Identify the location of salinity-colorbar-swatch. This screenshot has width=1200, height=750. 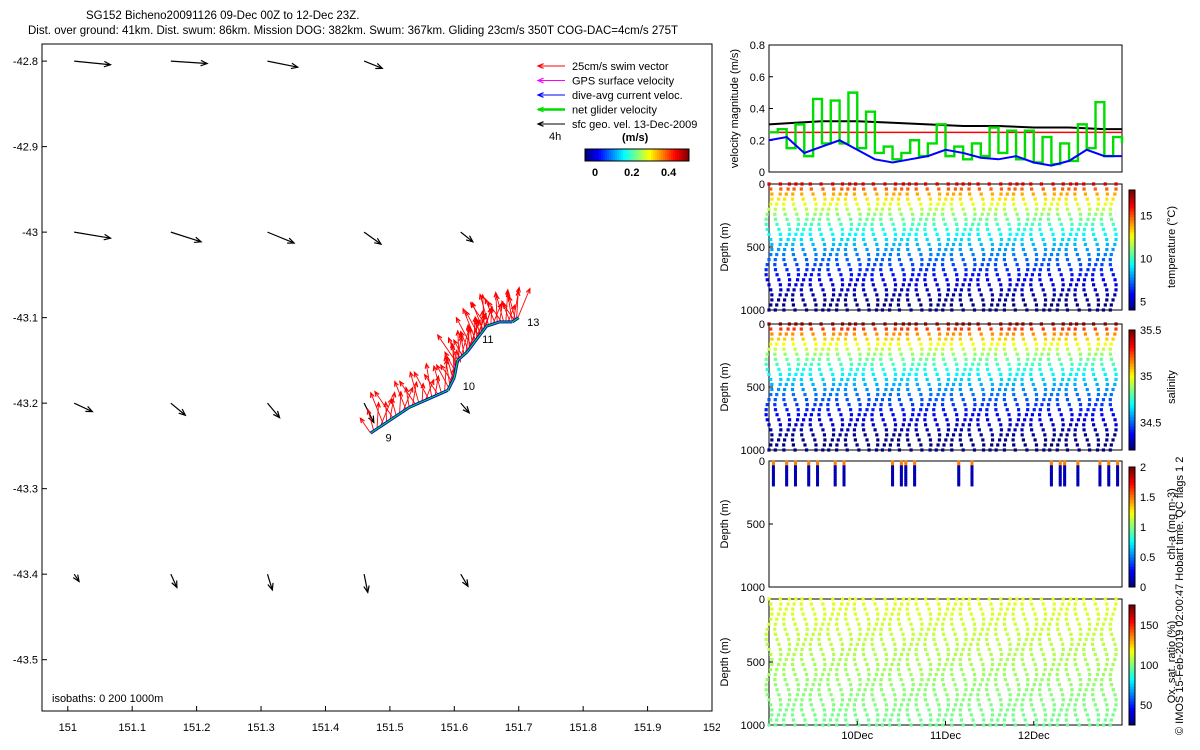
(1132, 353).